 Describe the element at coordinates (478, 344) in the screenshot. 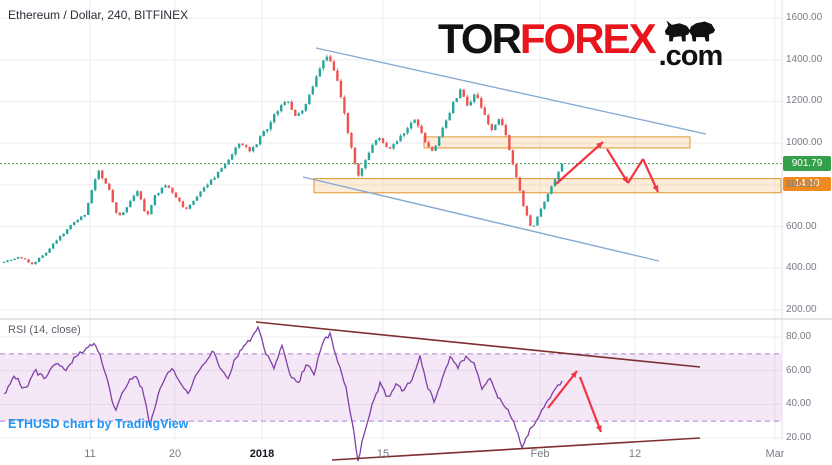

I see `rsi-wedge-upper-line` at that location.